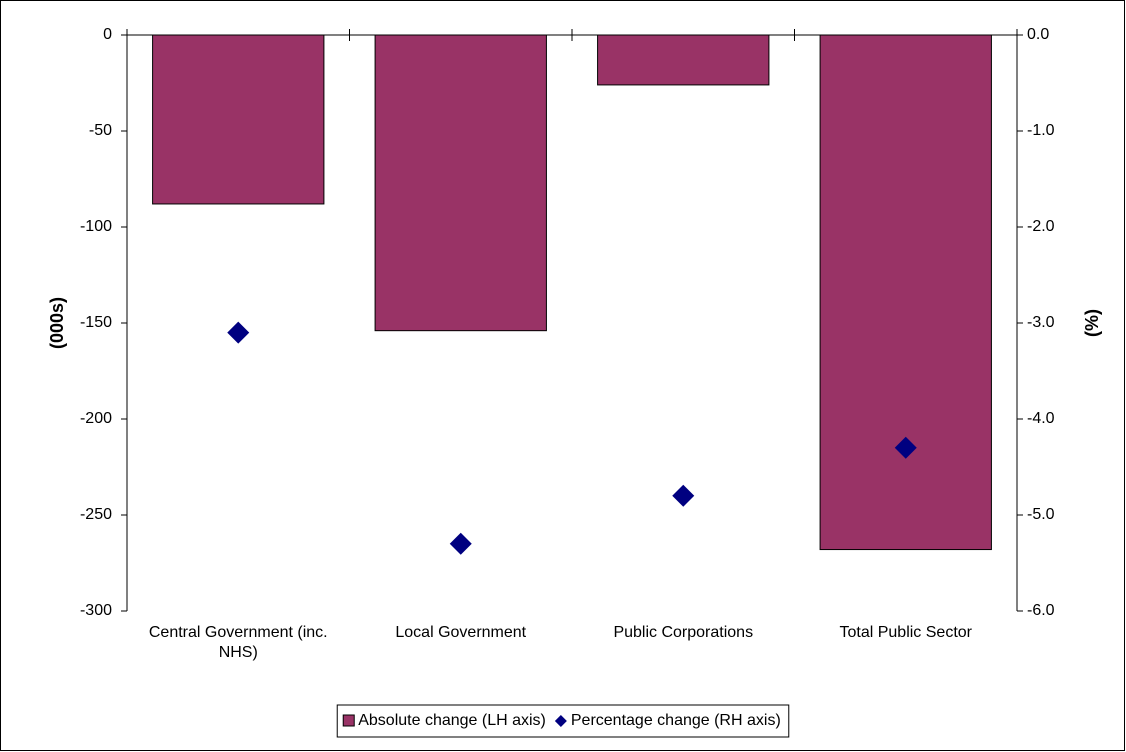 The height and width of the screenshot is (752, 1126). I want to click on y-tick-label: -50, so click(100, 130).